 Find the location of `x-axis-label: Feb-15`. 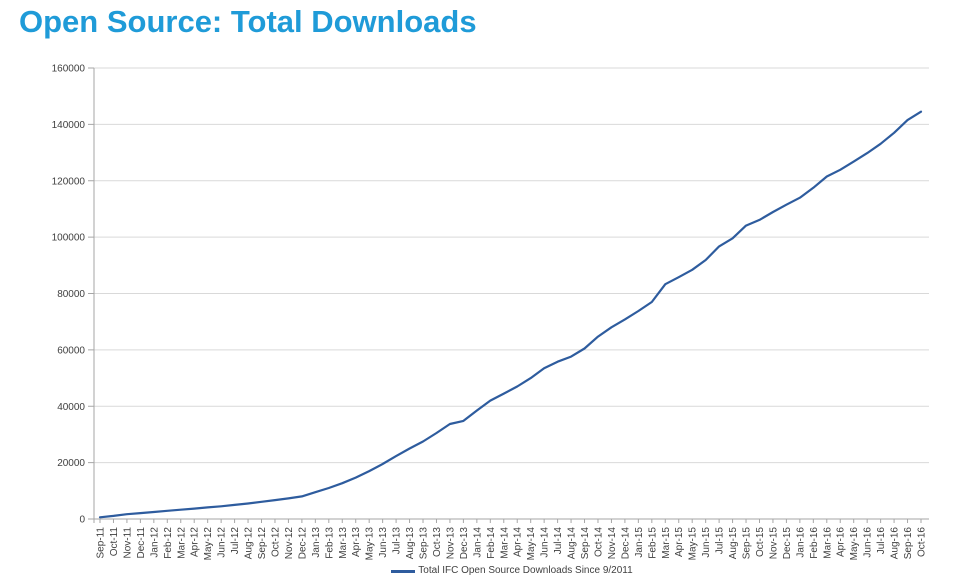

x-axis-label: Feb-15 is located at coordinates (652, 543).